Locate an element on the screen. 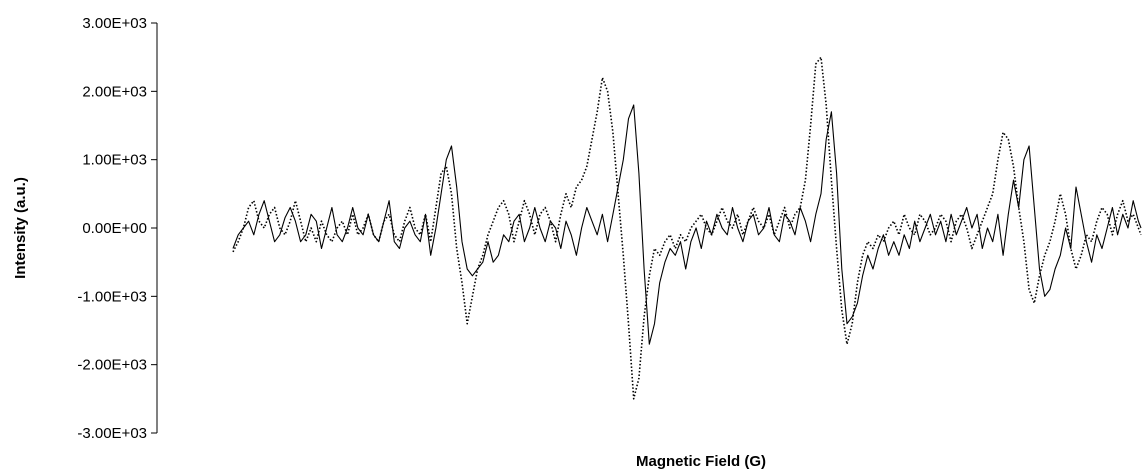 This screenshot has width=1143, height=474. y-tick-label: 0.00E+00 is located at coordinates (114, 228).